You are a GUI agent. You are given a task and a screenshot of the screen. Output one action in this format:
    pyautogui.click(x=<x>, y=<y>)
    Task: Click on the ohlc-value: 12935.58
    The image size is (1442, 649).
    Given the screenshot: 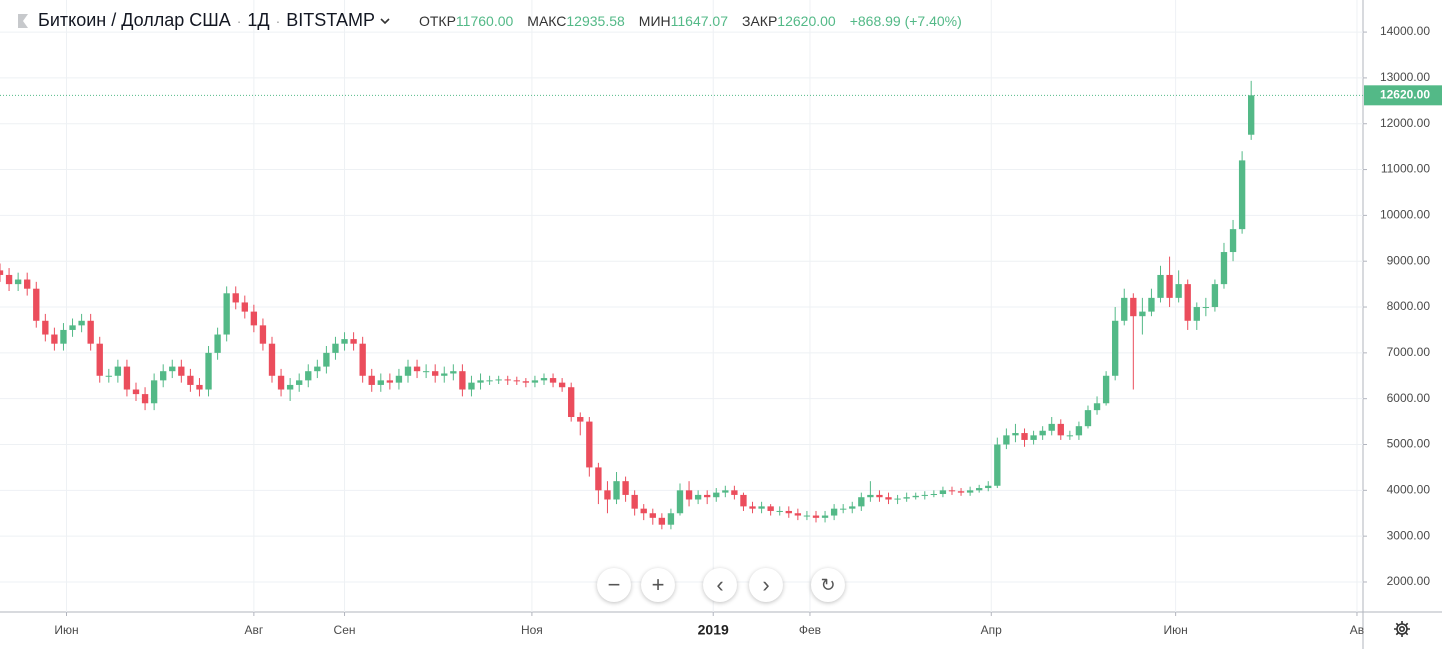 What is the action you would take?
    pyautogui.click(x=595, y=20)
    